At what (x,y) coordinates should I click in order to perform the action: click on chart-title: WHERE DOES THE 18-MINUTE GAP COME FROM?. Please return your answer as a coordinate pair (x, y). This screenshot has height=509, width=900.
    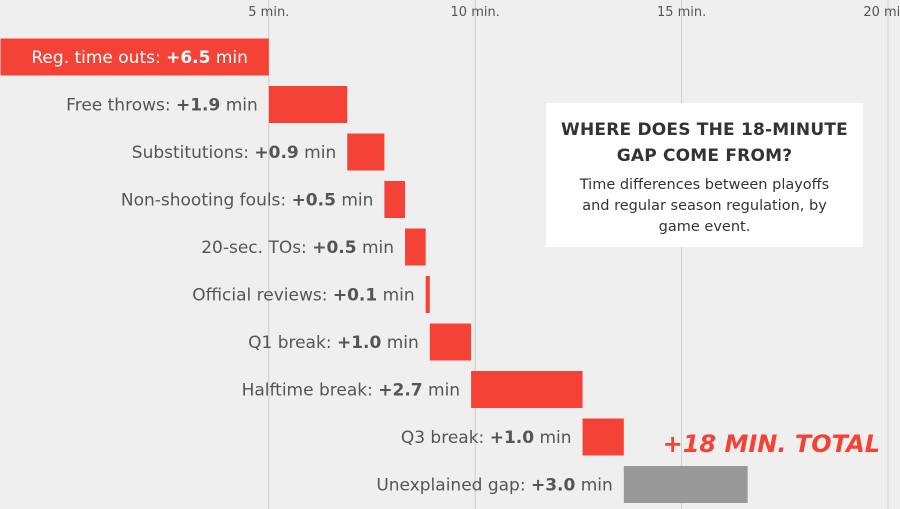
    Looking at the image, I should click on (704, 143).